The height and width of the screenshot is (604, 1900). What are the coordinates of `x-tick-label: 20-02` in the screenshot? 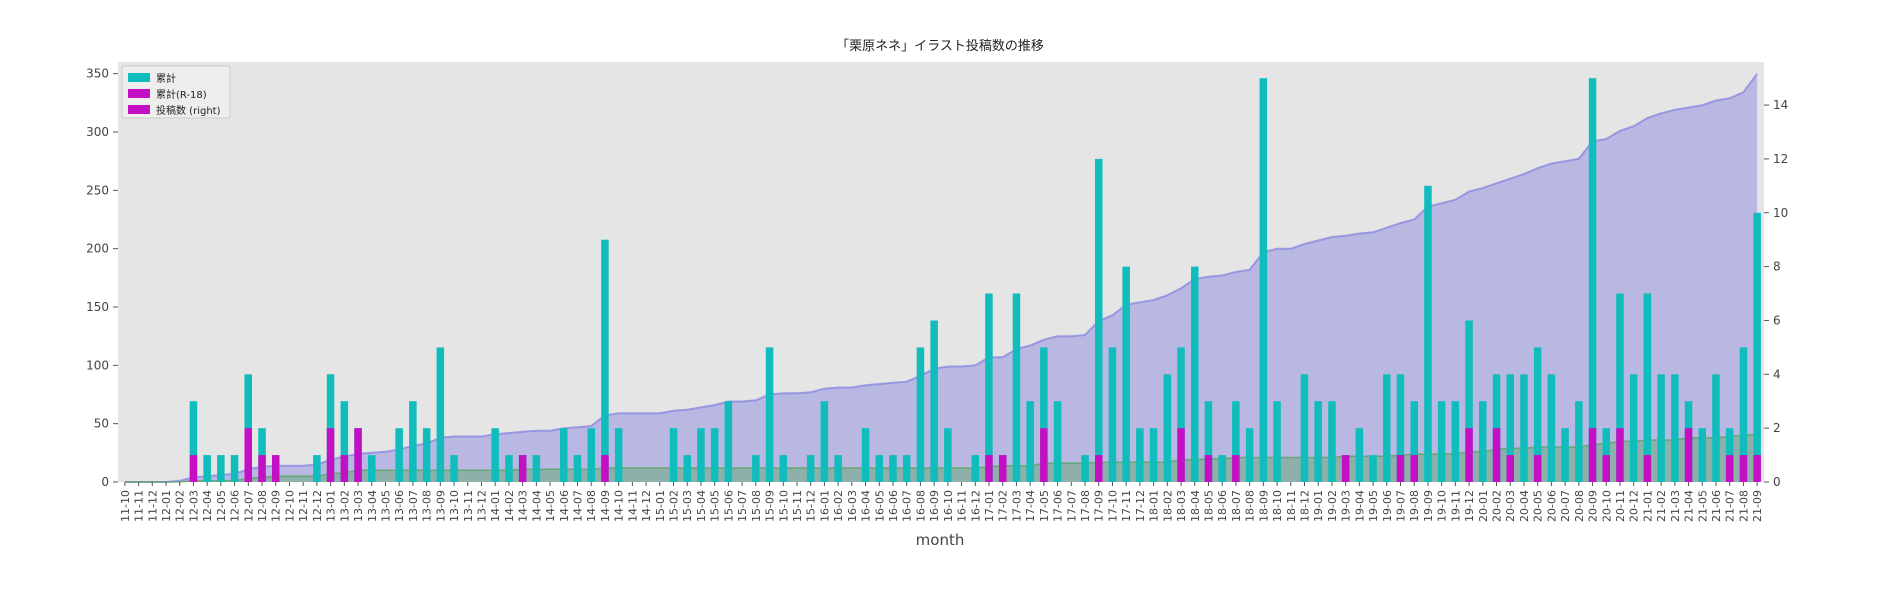 It's located at (1497, 506).